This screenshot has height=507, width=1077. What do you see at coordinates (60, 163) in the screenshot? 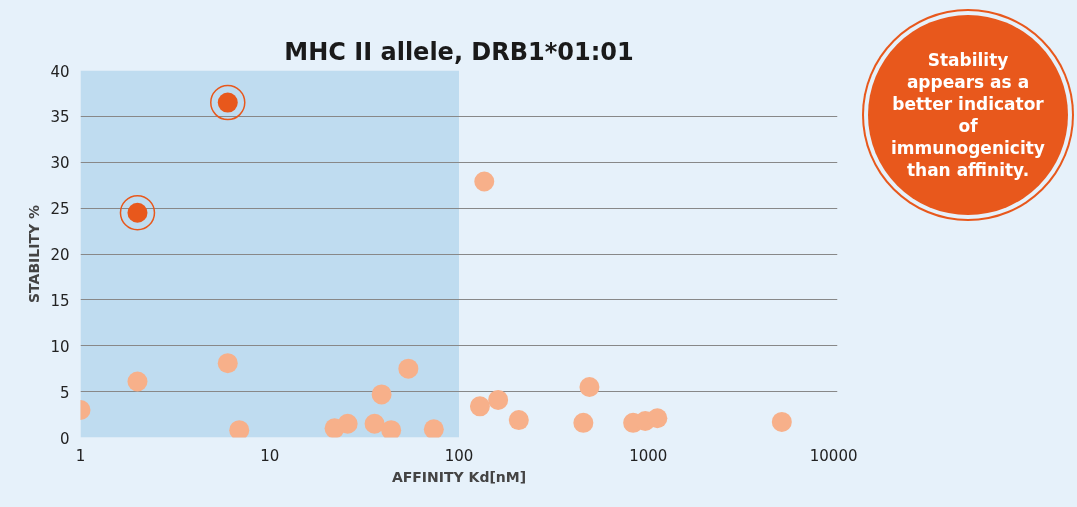
I see `y-tick-label: 30` at bounding box center [60, 163].